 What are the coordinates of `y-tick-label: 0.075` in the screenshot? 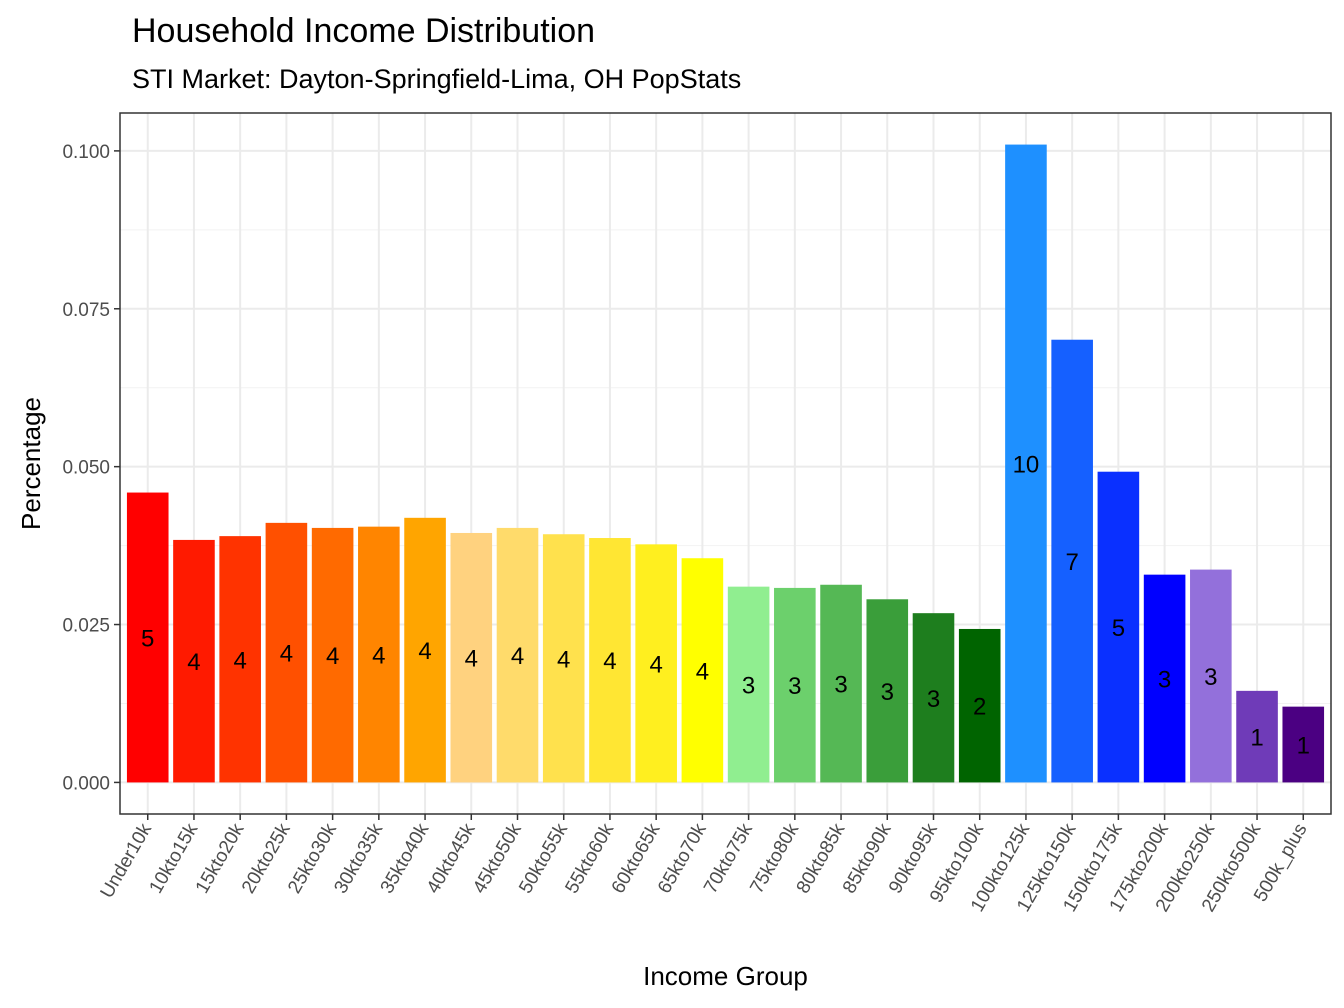 It's located at (86, 310).